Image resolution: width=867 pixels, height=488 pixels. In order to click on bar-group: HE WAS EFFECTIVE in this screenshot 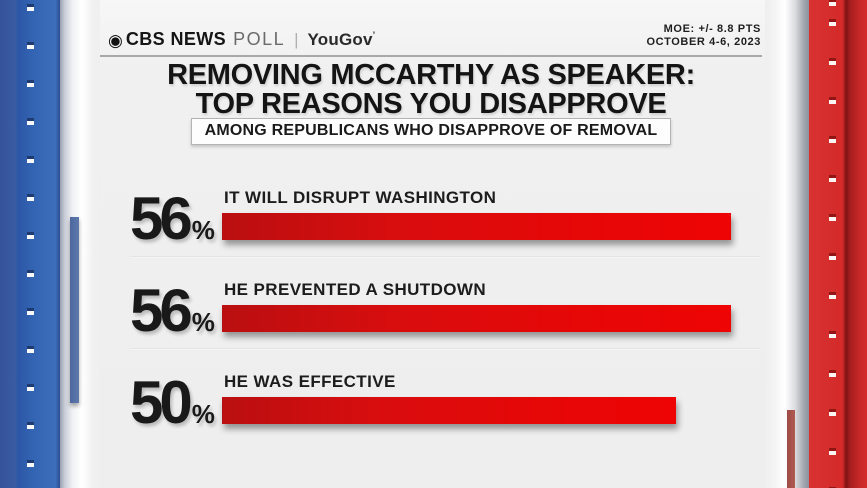, I will do `click(492, 398)`.